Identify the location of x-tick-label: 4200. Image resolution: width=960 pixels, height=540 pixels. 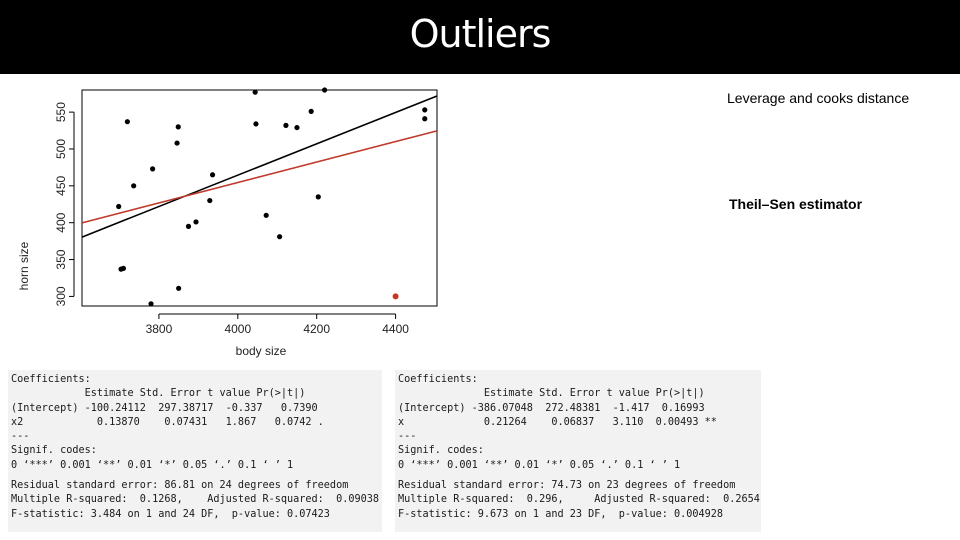
(316, 329).